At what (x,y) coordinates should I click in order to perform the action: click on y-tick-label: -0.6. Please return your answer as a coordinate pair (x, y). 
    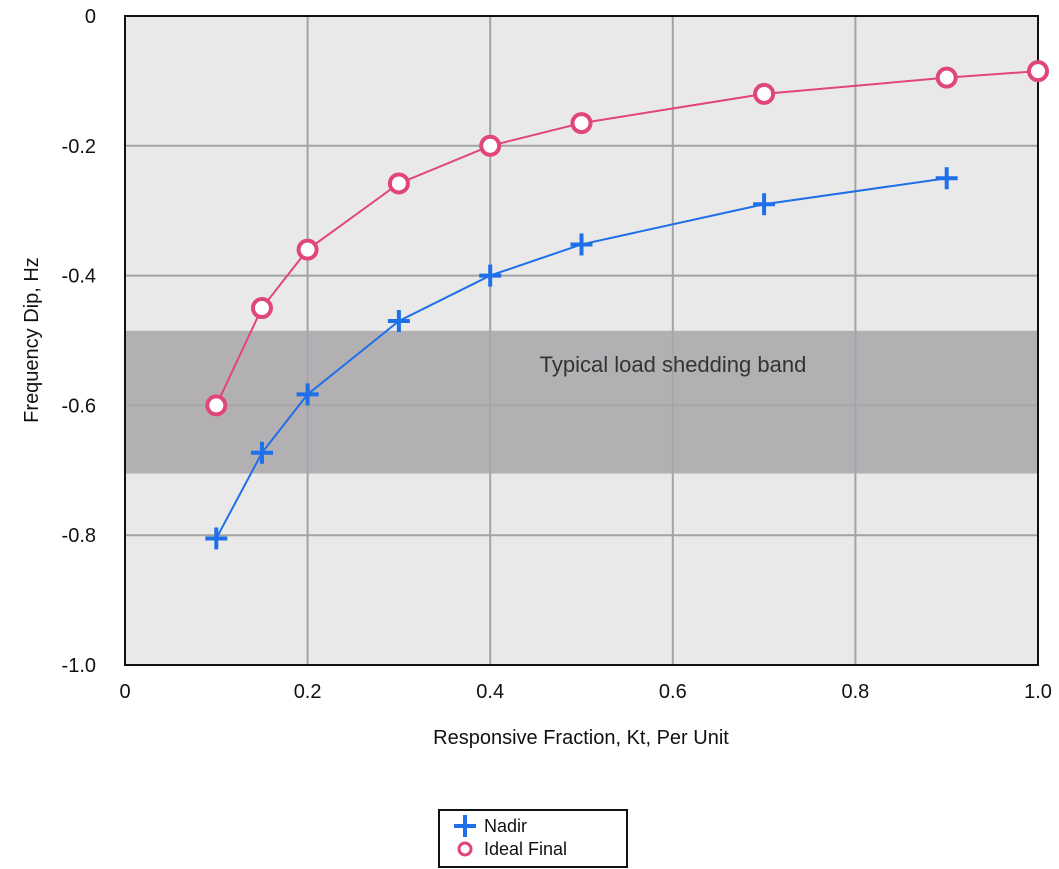
    Looking at the image, I should click on (79, 406).